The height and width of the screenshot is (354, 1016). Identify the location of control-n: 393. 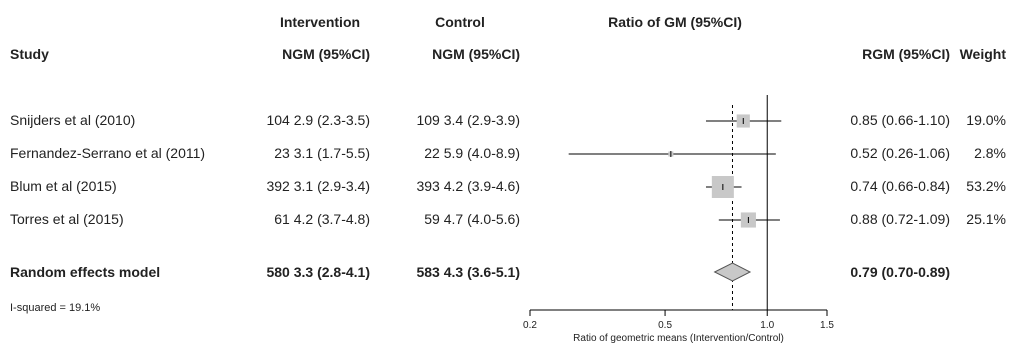
(428, 186).